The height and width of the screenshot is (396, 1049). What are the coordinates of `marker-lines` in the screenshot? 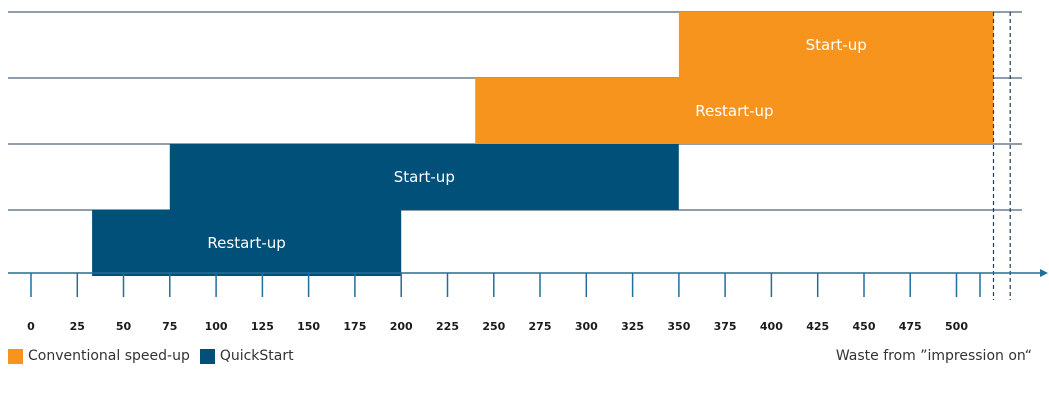 It's located at (1001, 156).